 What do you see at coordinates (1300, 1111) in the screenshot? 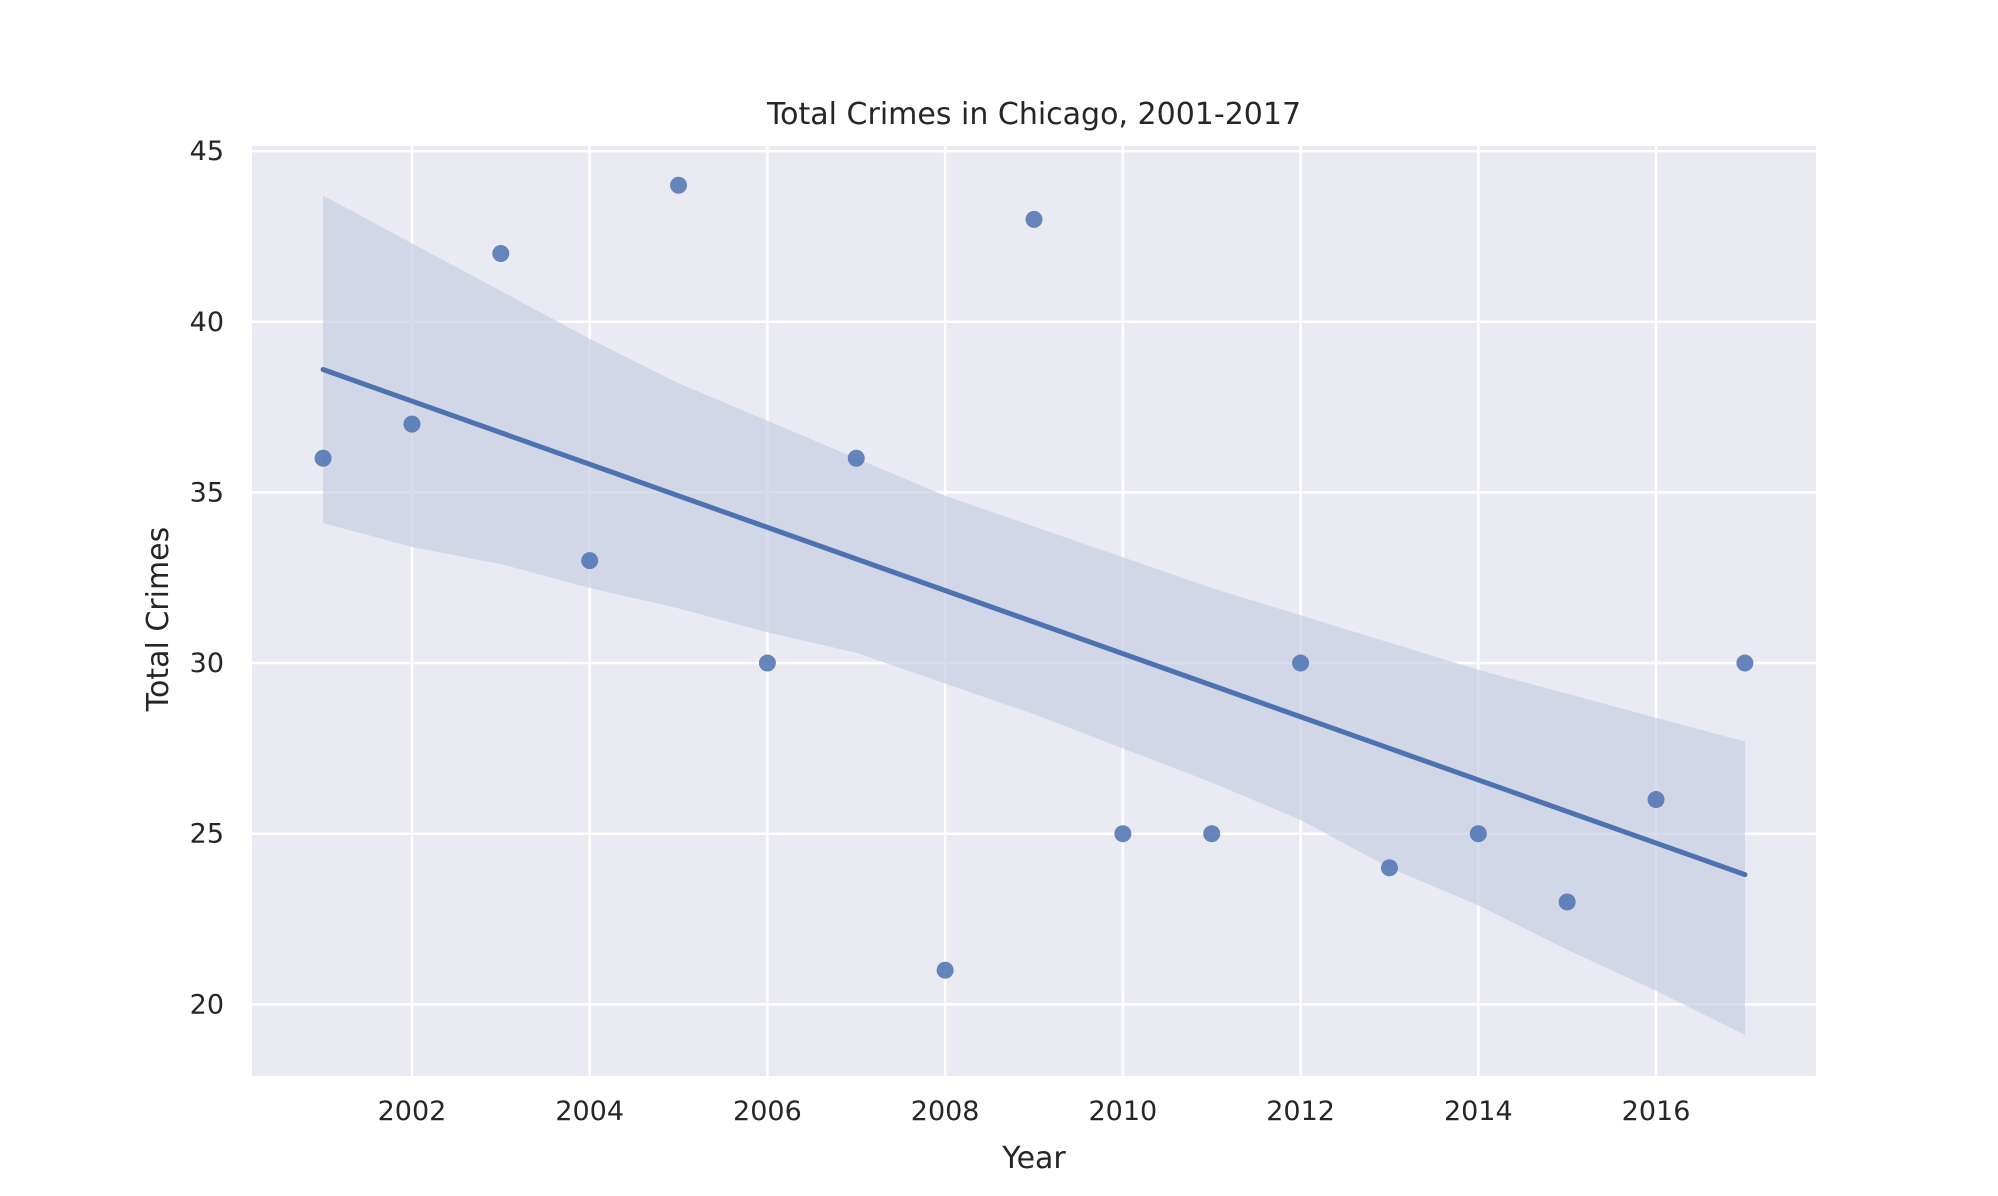
I see `x-tick-label: 2012` at bounding box center [1300, 1111].